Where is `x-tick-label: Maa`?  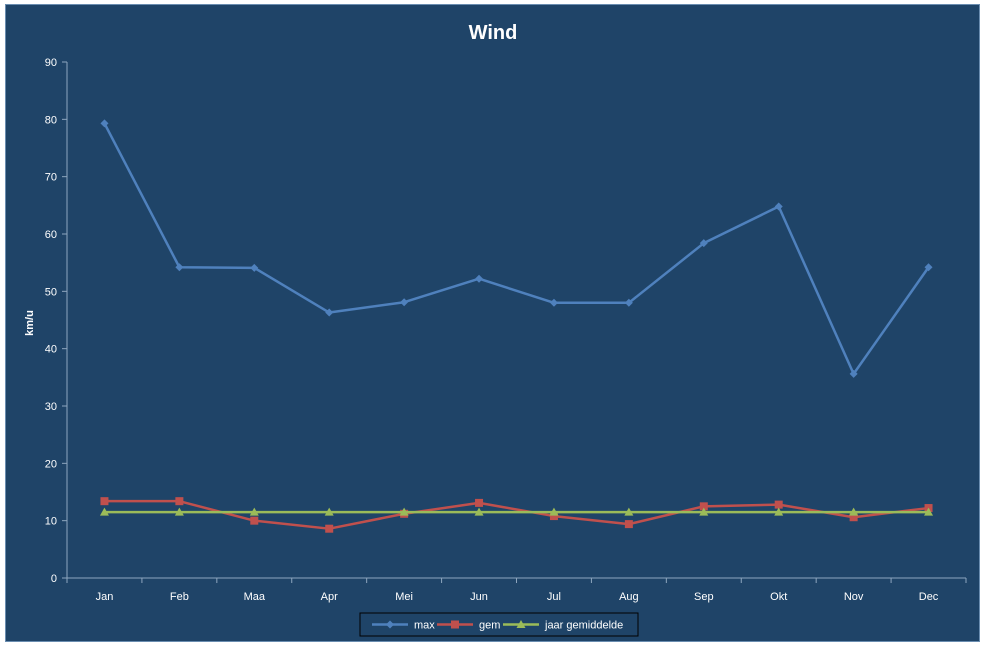
x-tick-label: Maa is located at coordinates (255, 597).